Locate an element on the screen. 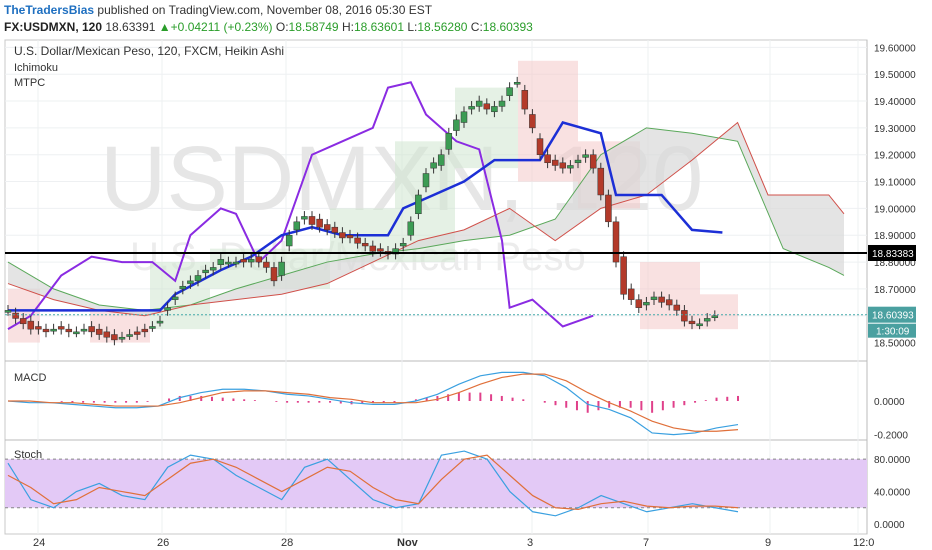 The image size is (932, 550). price-tick-label: 18.70000 is located at coordinates (895, 290).